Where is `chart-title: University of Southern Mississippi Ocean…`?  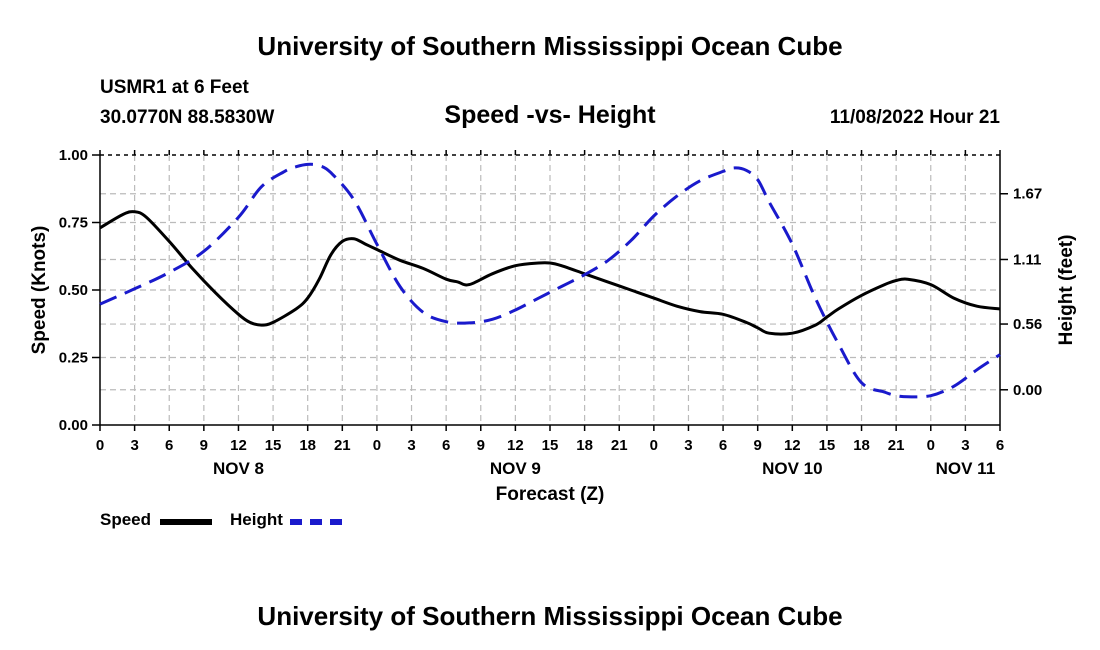 chart-title: University of Southern Mississippi Ocean… is located at coordinates (550, 46).